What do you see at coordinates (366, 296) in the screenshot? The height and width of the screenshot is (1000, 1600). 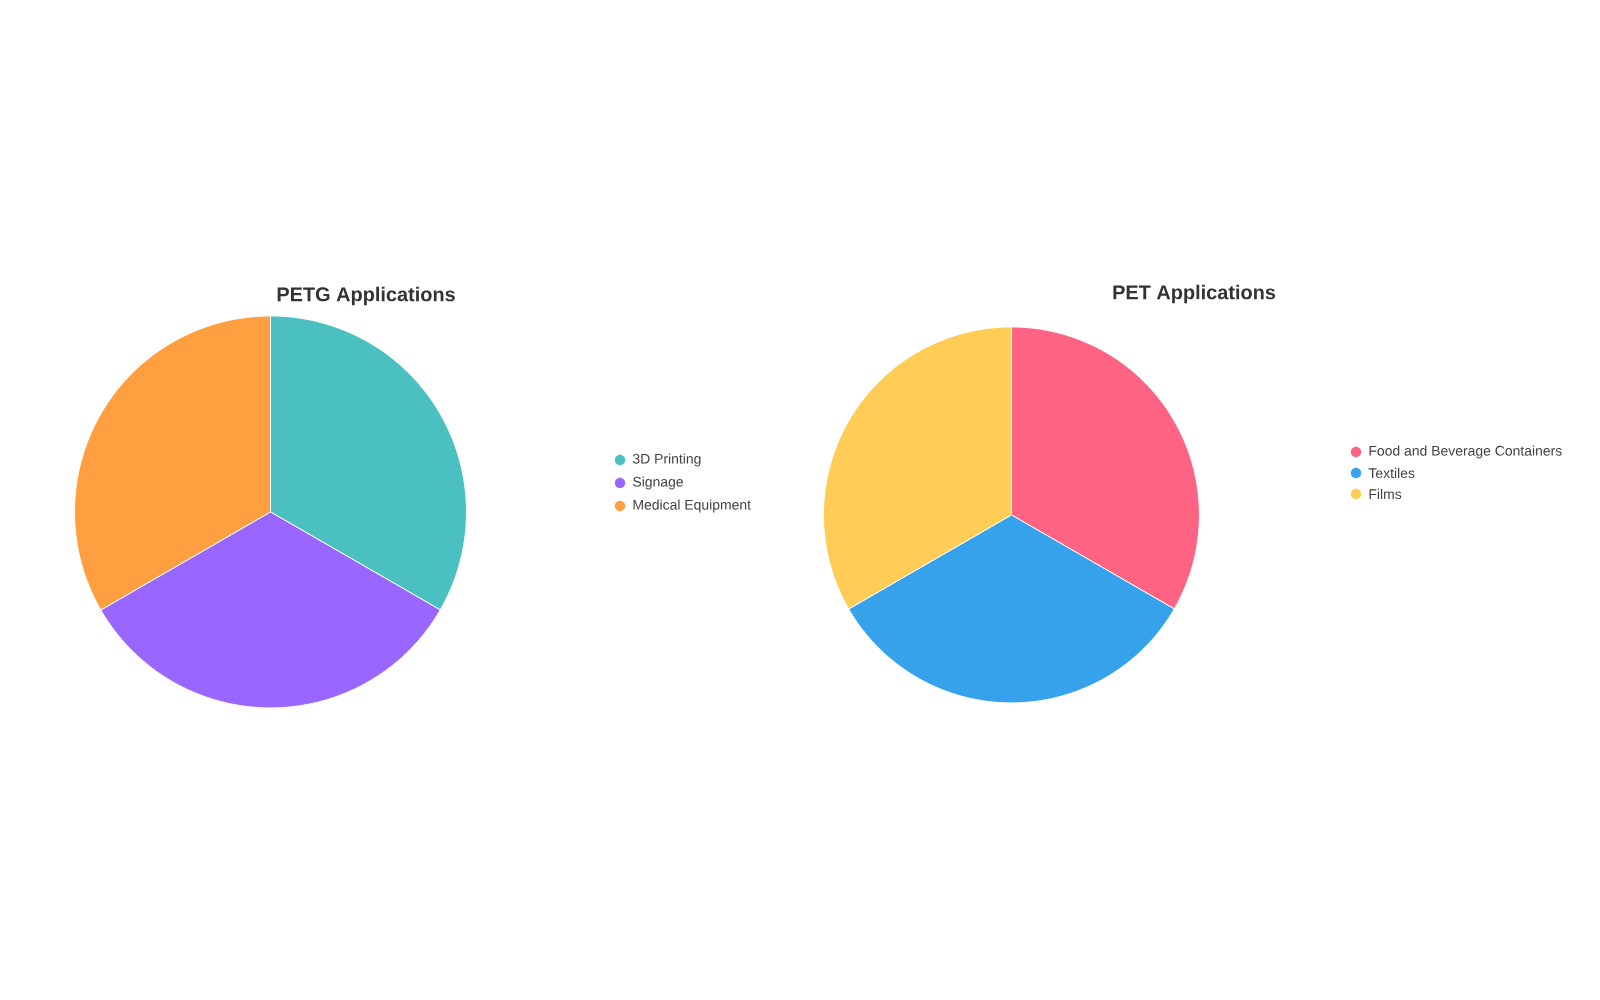 I see `chart-title: PETG Applications` at bounding box center [366, 296].